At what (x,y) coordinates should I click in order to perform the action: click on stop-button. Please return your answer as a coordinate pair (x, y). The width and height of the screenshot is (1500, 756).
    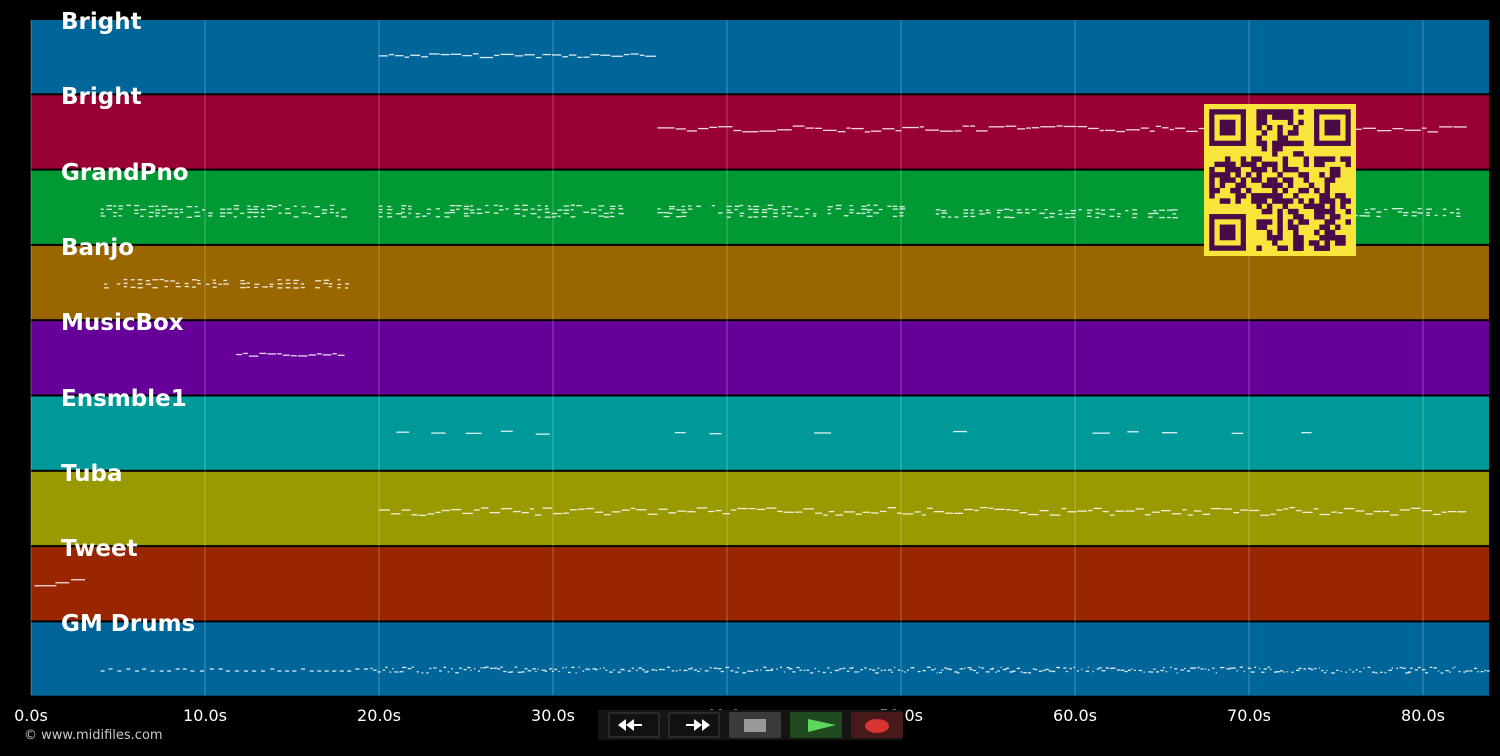
    Looking at the image, I should click on (755, 725).